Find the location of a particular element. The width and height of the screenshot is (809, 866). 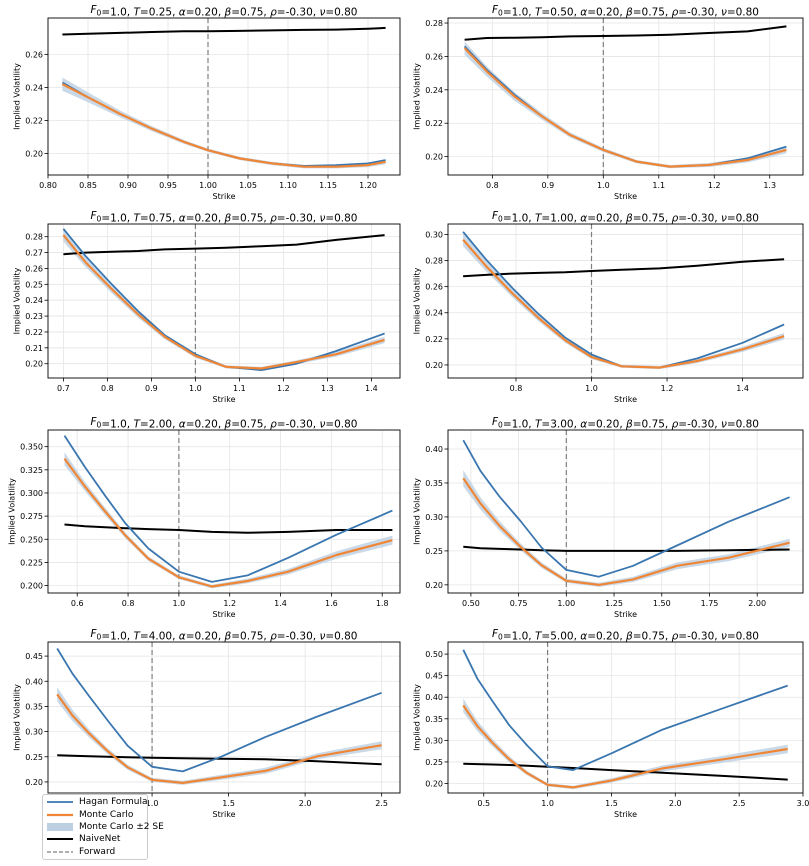

legend-label-band: Monte Carlo ±2 SE is located at coordinates (121, 826).